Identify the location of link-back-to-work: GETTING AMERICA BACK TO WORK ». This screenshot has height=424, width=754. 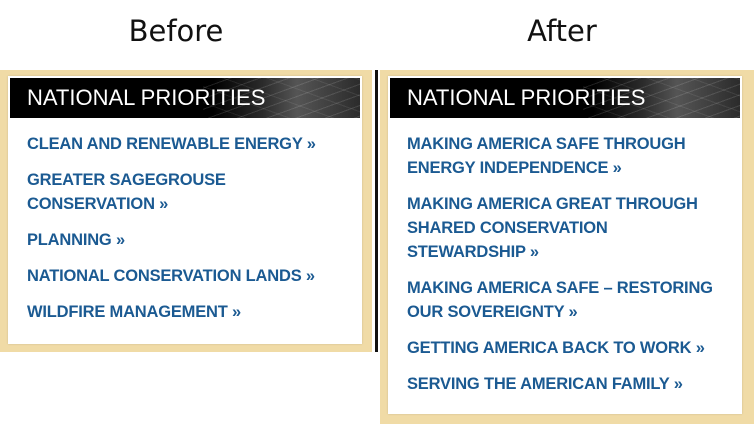
(556, 348).